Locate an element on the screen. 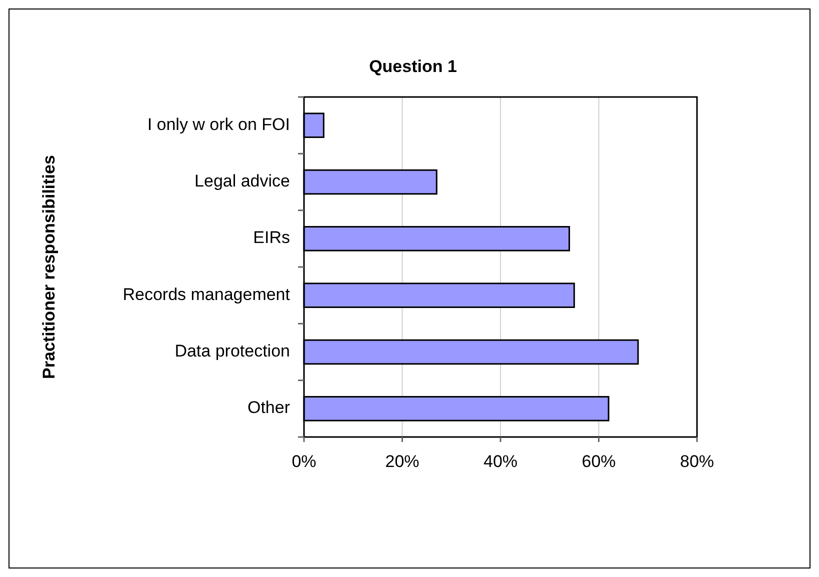  x-tick-label: 0% is located at coordinates (304, 461).